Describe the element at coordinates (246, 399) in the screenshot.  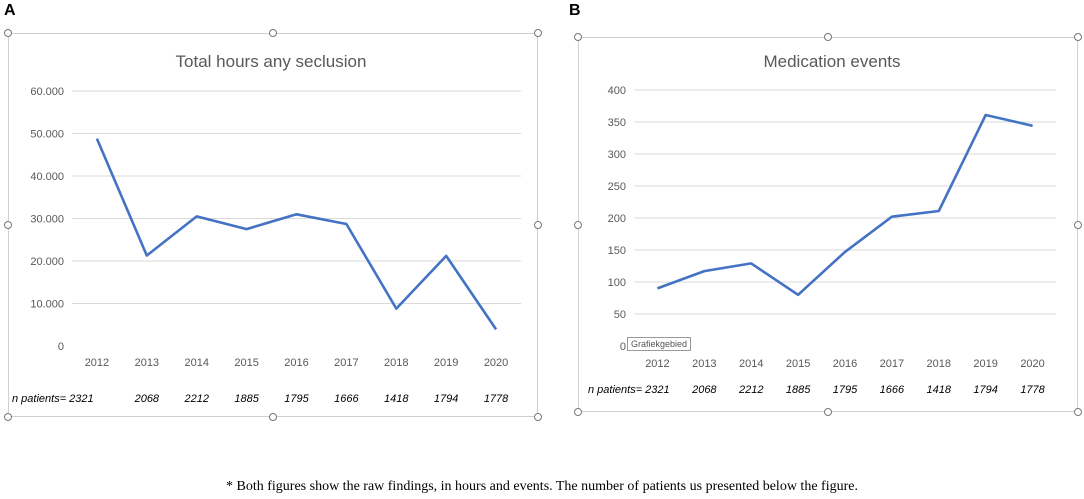
I see `chart-a-n-patients-value: 1885` at that location.